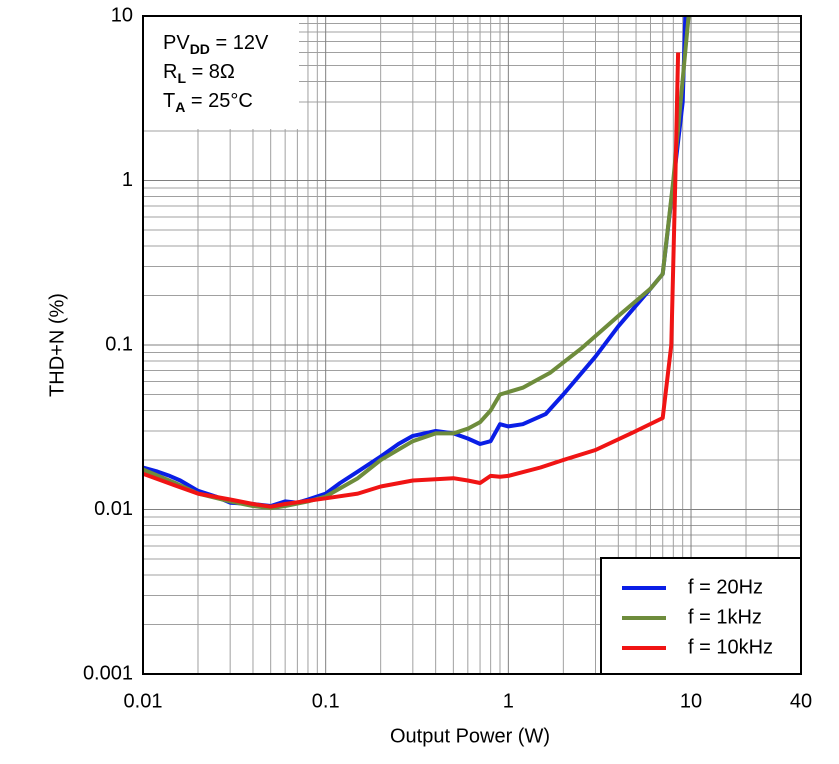 The image size is (839, 764). What do you see at coordinates (210, 72) in the screenshot?
I see `annotation-rest: = 8Ω` at bounding box center [210, 72].